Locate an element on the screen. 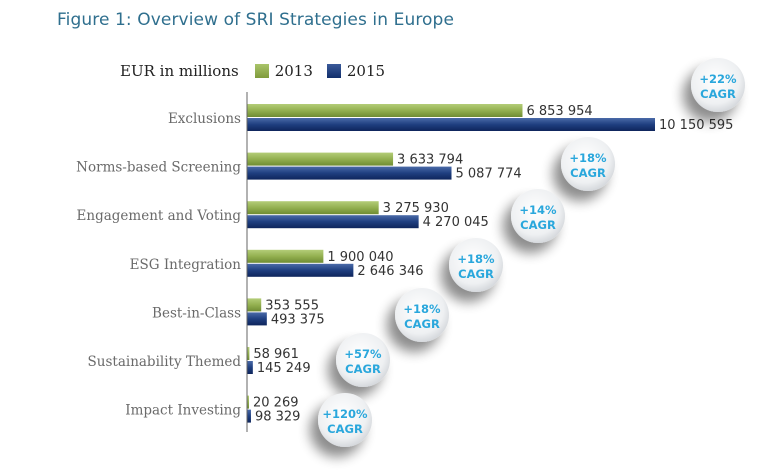 The height and width of the screenshot is (476, 770). cagr-badge: +22%CAGR is located at coordinates (718, 85).